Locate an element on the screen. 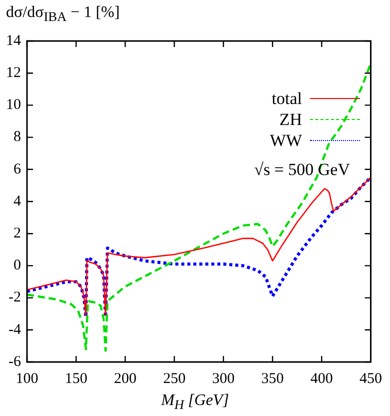  x-tick-label: 150 is located at coordinates (76, 378).